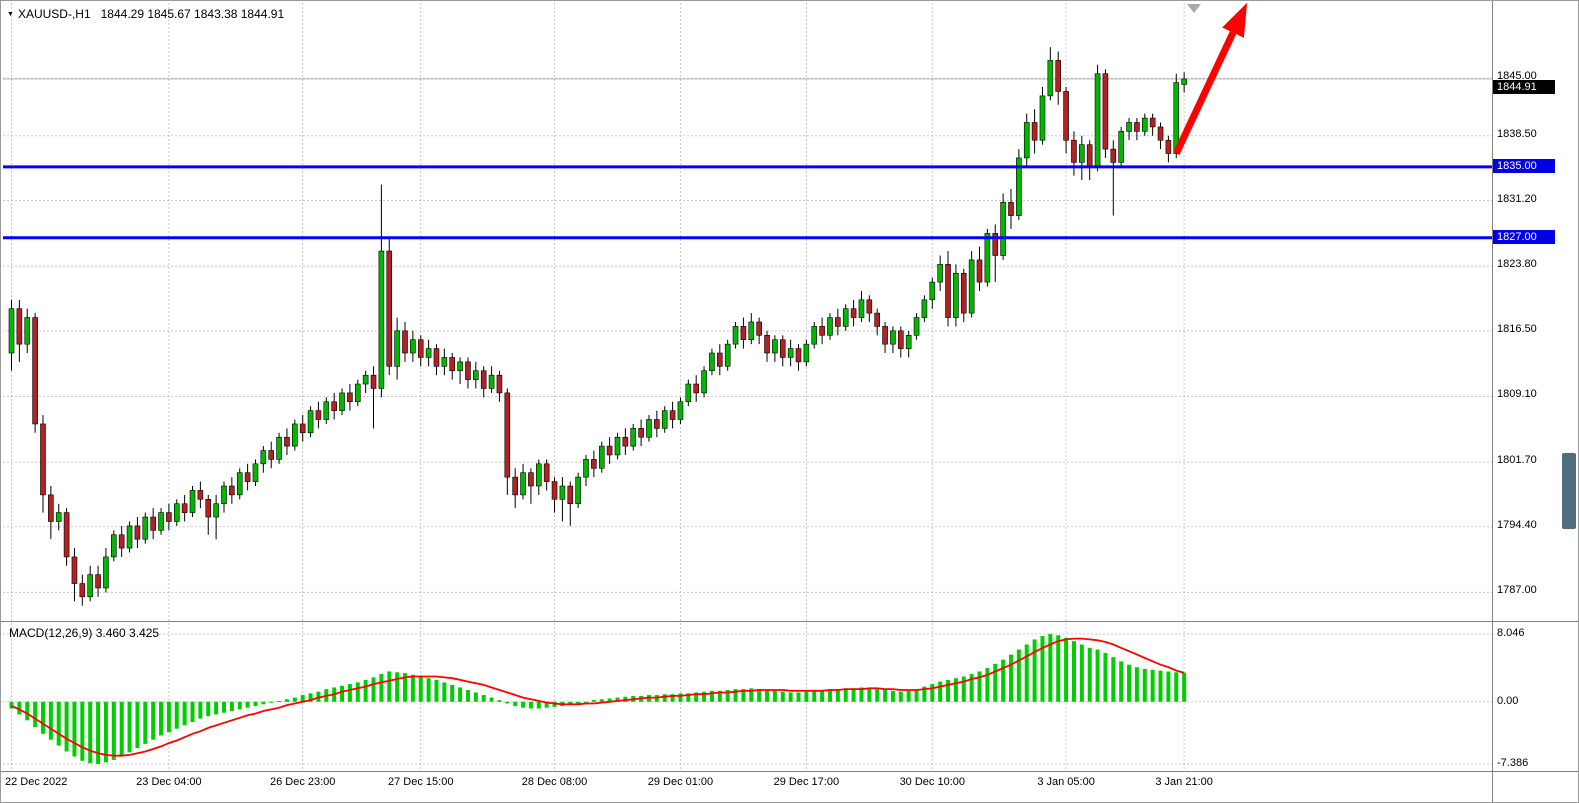 The width and height of the screenshot is (1579, 803). I want to click on macd-indicator-label: MACD(12,26,9) 3.460 3.425, so click(84, 633).